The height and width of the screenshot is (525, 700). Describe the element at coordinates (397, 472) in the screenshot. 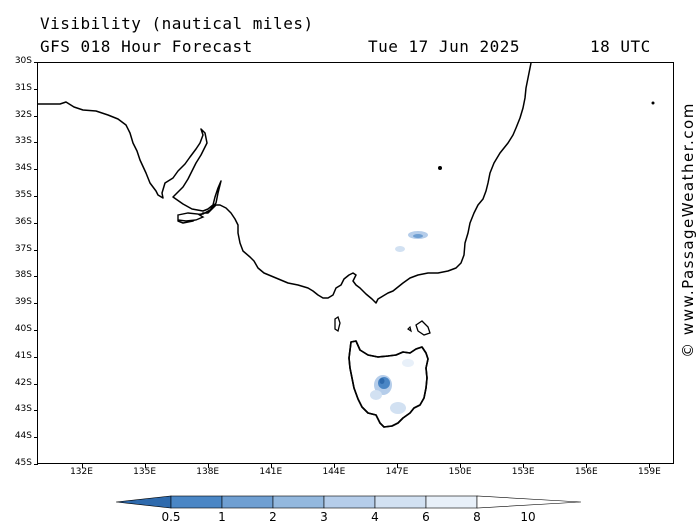

I see `lon-label: 147E` at that location.